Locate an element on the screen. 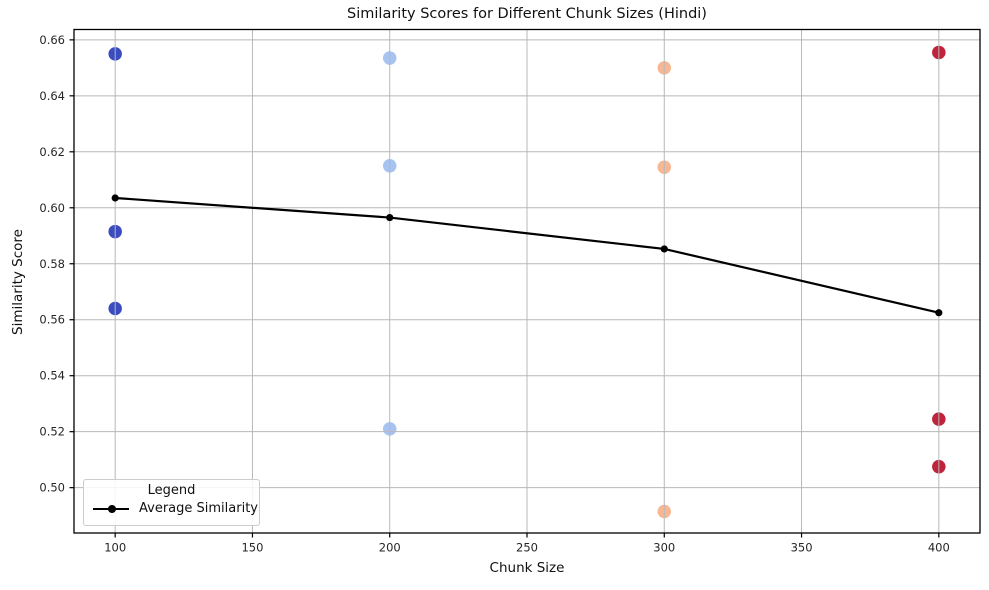 This screenshot has width=989, height=590. legend-title: Legend is located at coordinates (171, 490).